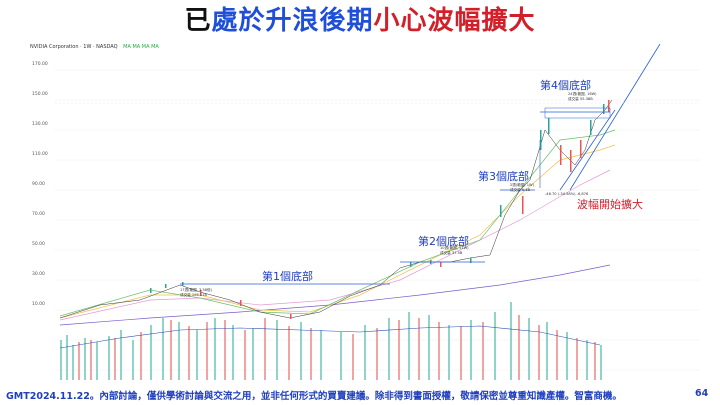 This screenshot has height=405, width=720. I want to click on title-part-1: 已, so click(198, 21).